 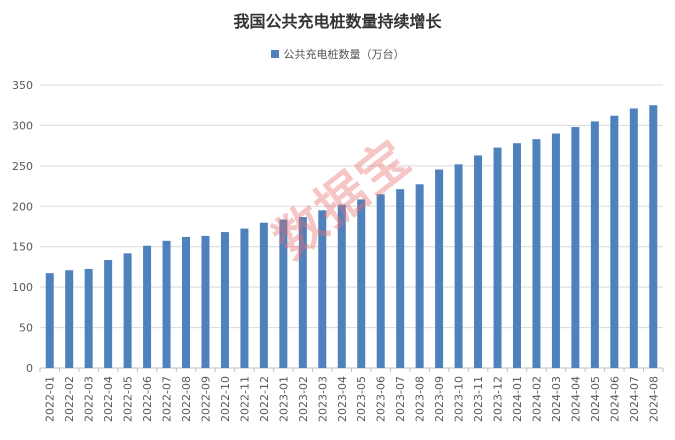 What do you see at coordinates (420, 399) in the screenshot?
I see `x-tick-label: 2023-08` at bounding box center [420, 399].